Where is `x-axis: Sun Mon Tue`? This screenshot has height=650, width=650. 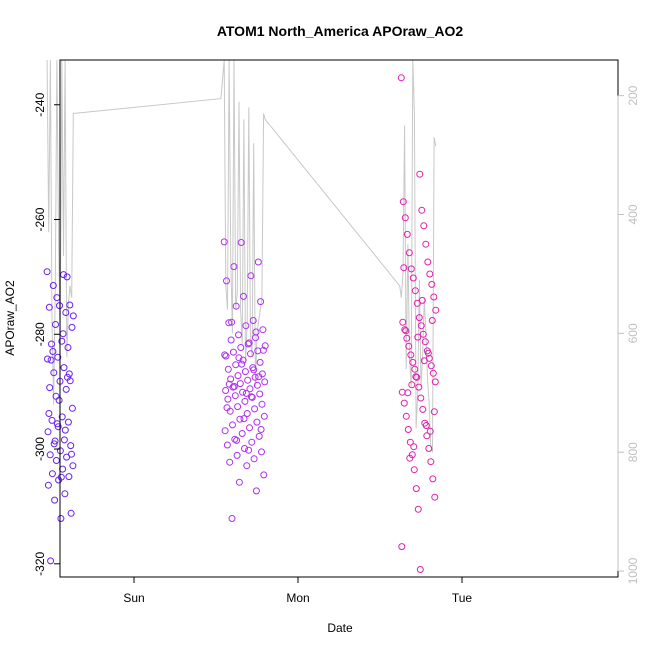 x-axis: Sun Mon Tue is located at coordinates (298, 590).